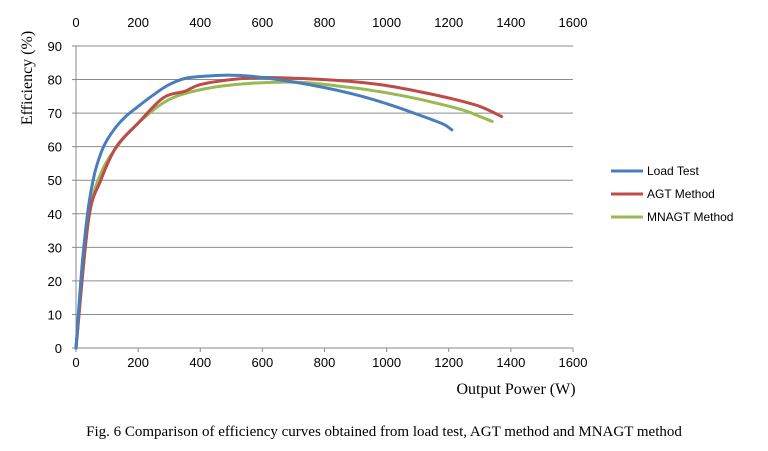 Image resolution: width=768 pixels, height=451 pixels. I want to click on x-tick-label: 1400, so click(510, 362).